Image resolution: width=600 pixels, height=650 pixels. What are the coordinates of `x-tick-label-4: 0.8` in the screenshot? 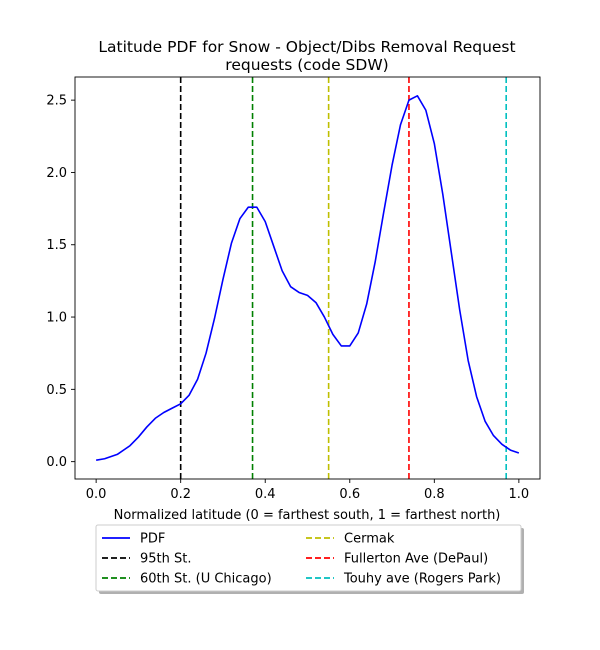 It's located at (434, 494).